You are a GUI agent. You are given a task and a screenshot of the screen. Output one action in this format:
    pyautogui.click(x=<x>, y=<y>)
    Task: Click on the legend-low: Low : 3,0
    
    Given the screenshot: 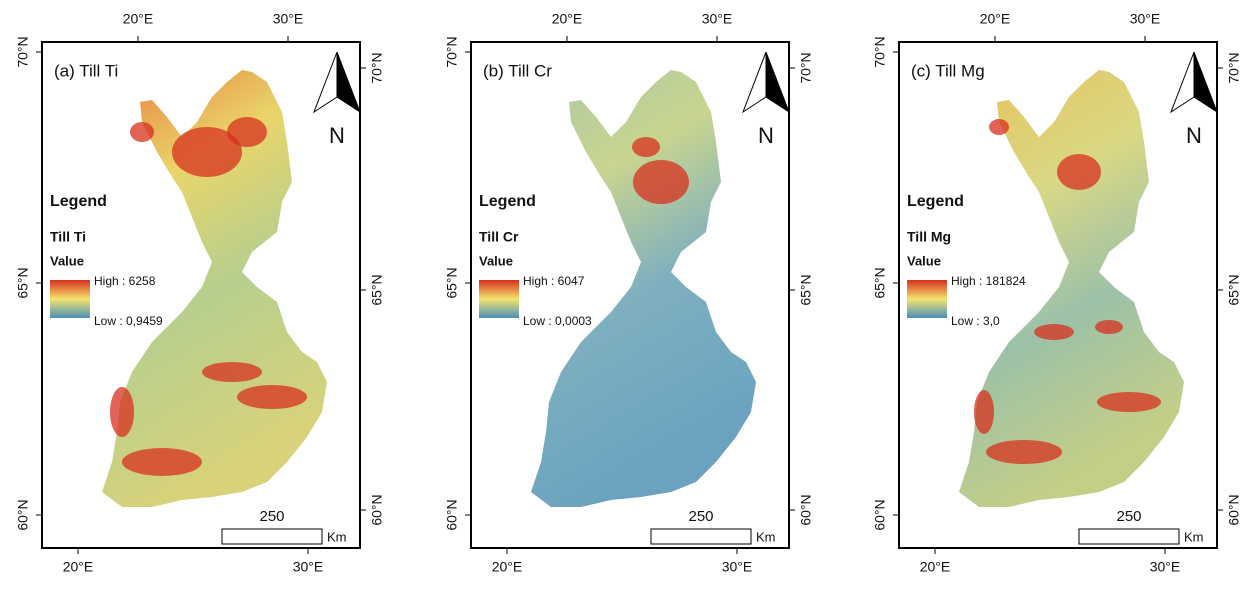 What is the action you would take?
    pyautogui.click(x=975, y=321)
    